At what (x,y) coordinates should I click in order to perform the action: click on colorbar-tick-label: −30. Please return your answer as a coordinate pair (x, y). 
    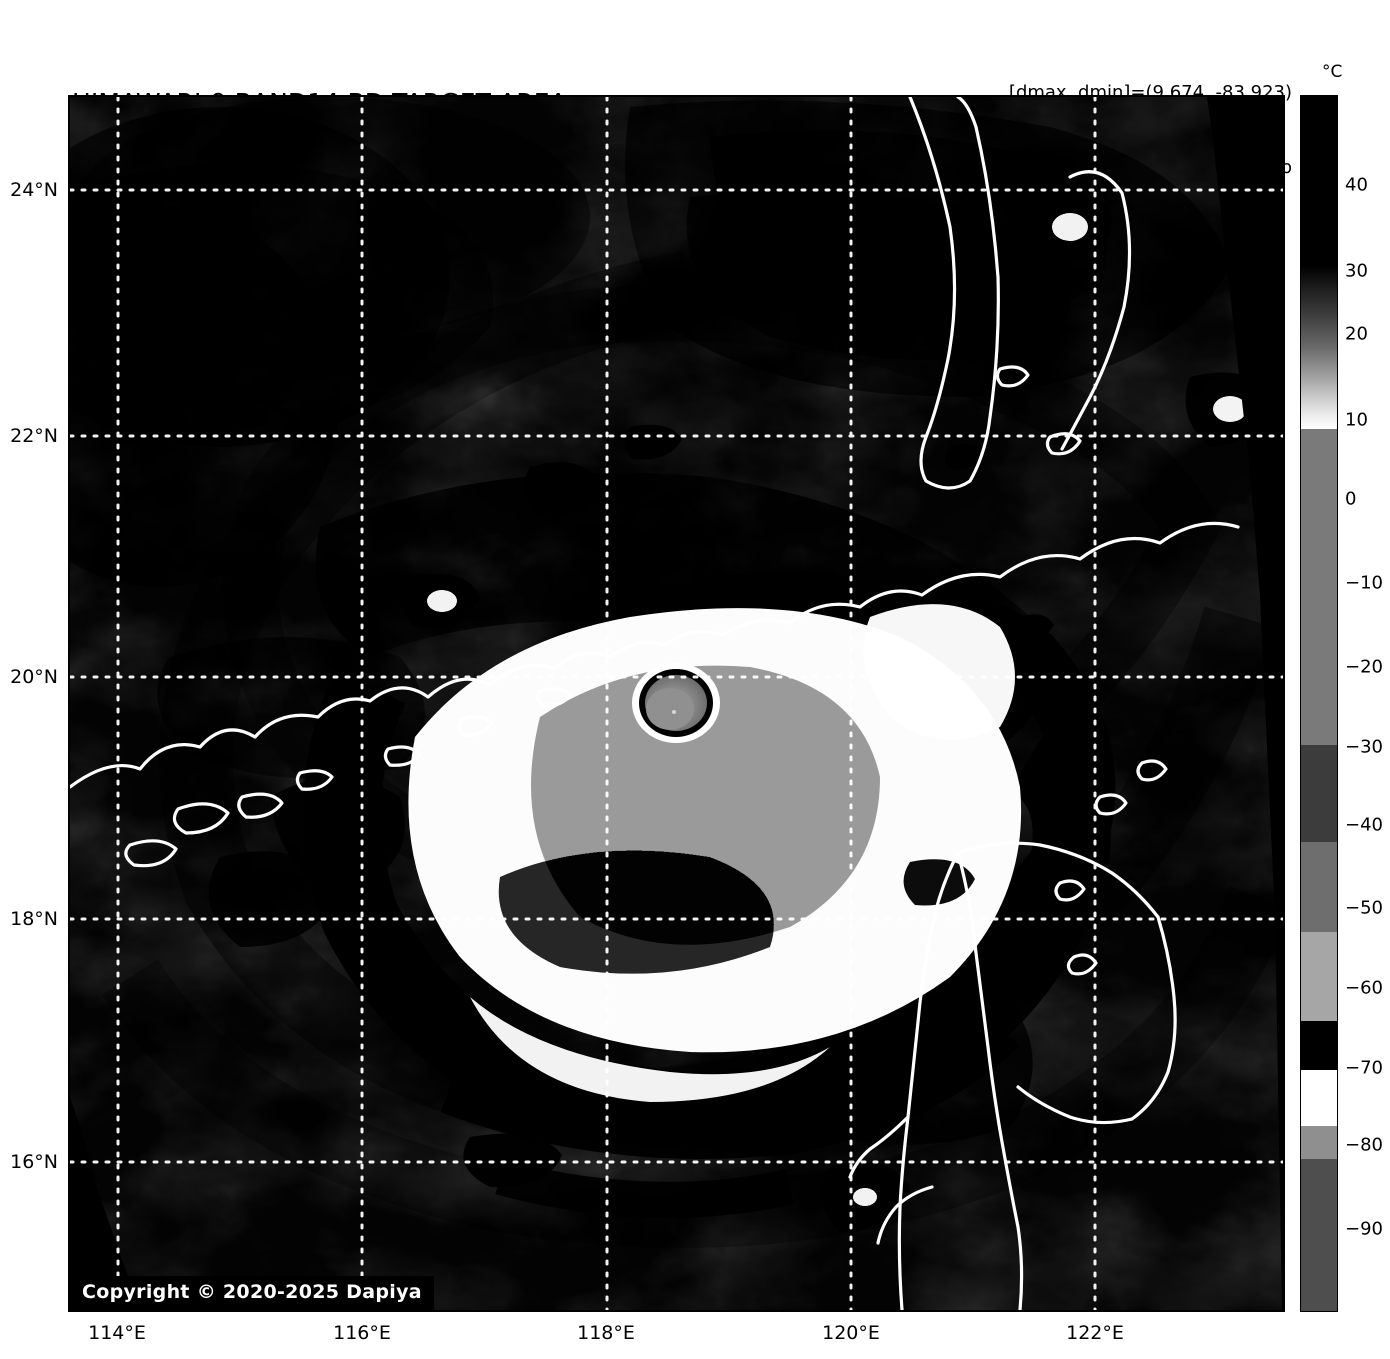
    Looking at the image, I should click on (1364, 747).